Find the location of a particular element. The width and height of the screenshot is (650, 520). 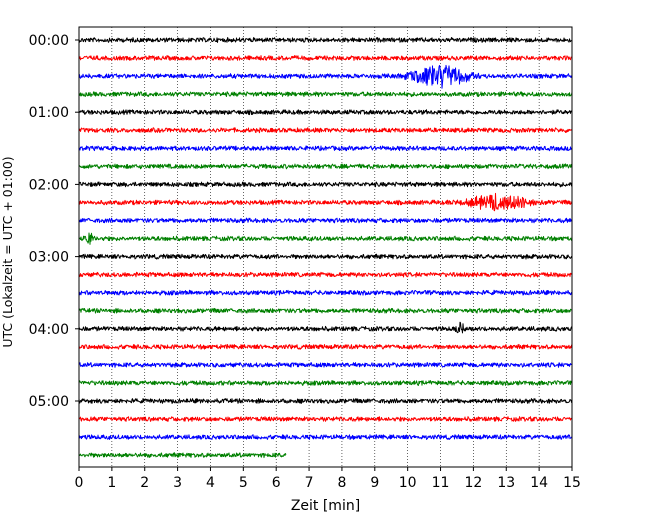

y-axis: 00:00 01:00 02:00 03:00 04:00 05:00 is located at coordinates (54, 221).